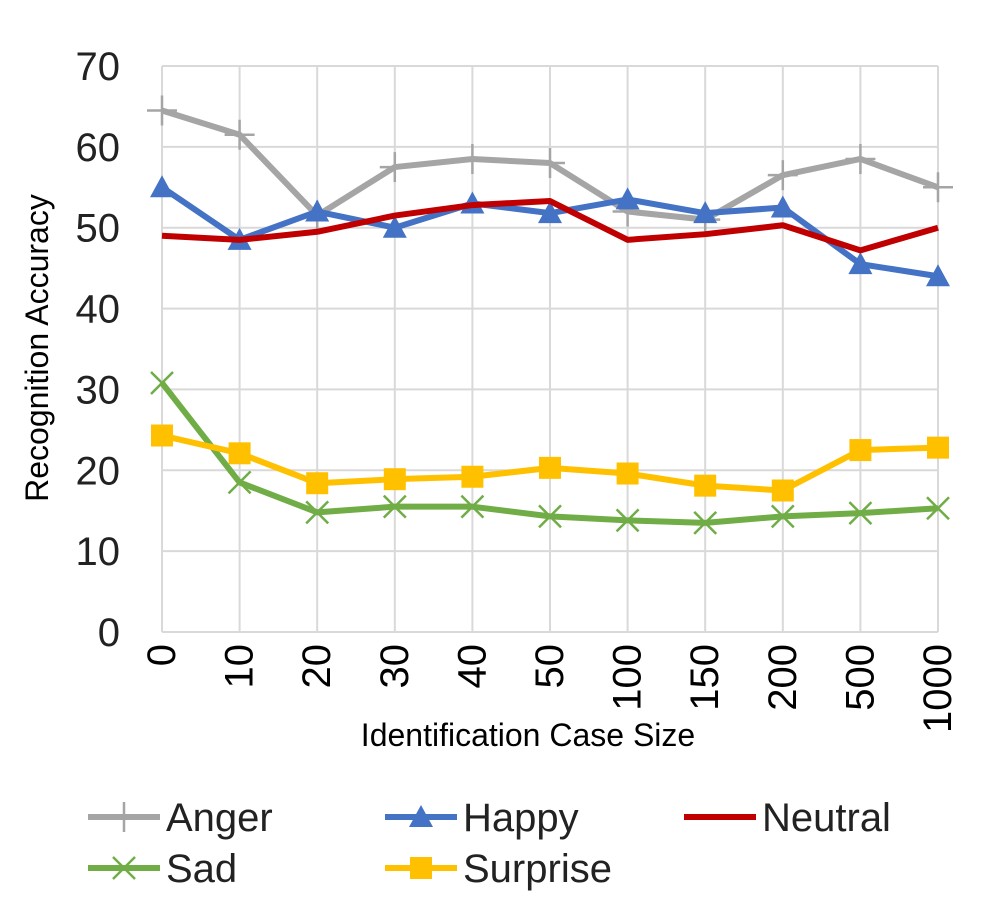 The image size is (996, 897). What do you see at coordinates (37, 348) in the screenshot?
I see `y-axis-label: Recognition Accuracy` at bounding box center [37, 348].